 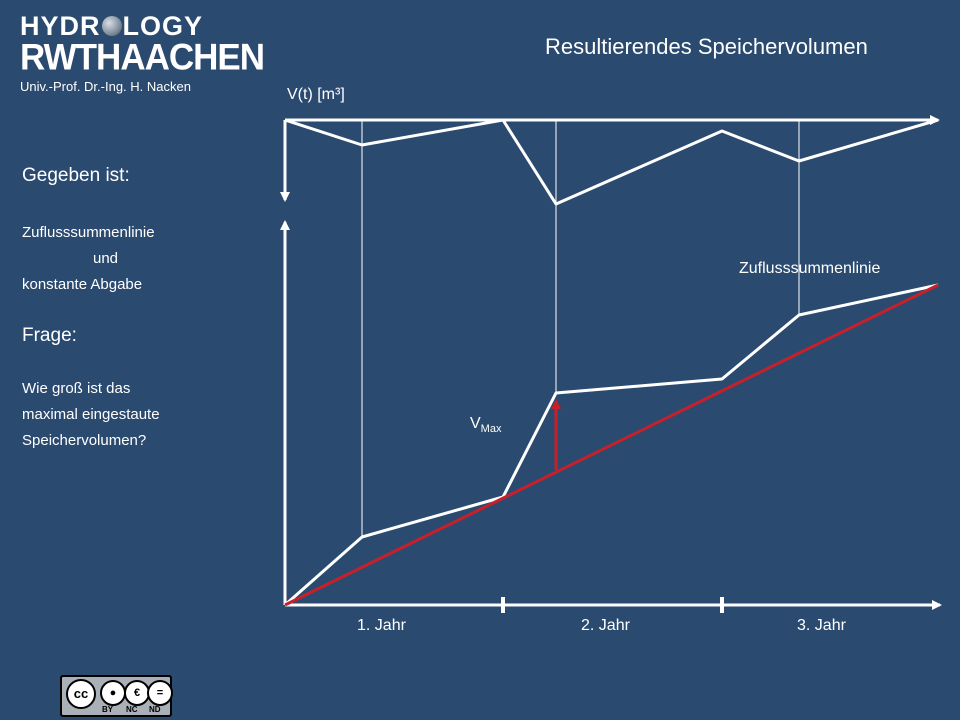 What do you see at coordinates (132, 709) in the screenshot?
I see `cc-tag-nc: NC` at bounding box center [132, 709].